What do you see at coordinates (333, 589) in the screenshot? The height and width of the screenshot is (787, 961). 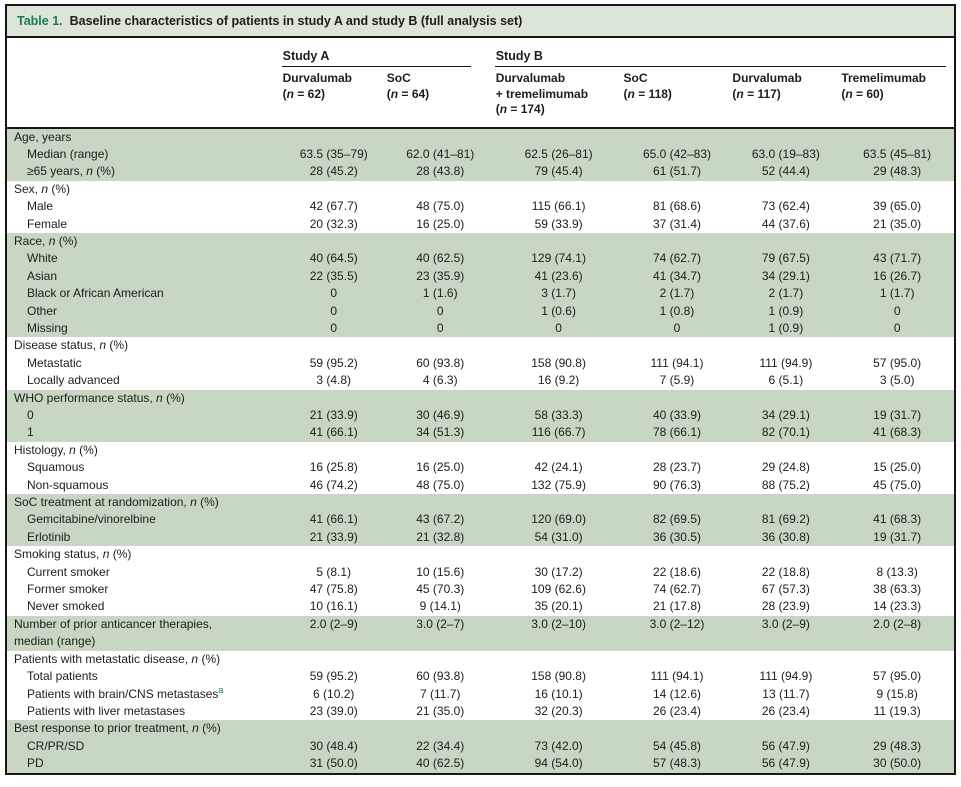 I see `value-cell: 47 (75.8)` at bounding box center [333, 589].